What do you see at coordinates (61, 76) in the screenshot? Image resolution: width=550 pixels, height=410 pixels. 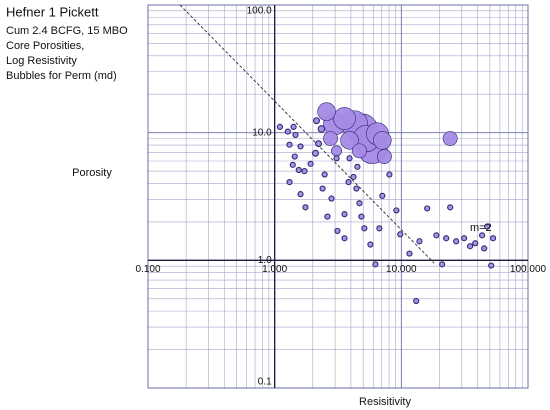 I see `subtitle-line: Bubbles for Perm (md)` at bounding box center [61, 76].